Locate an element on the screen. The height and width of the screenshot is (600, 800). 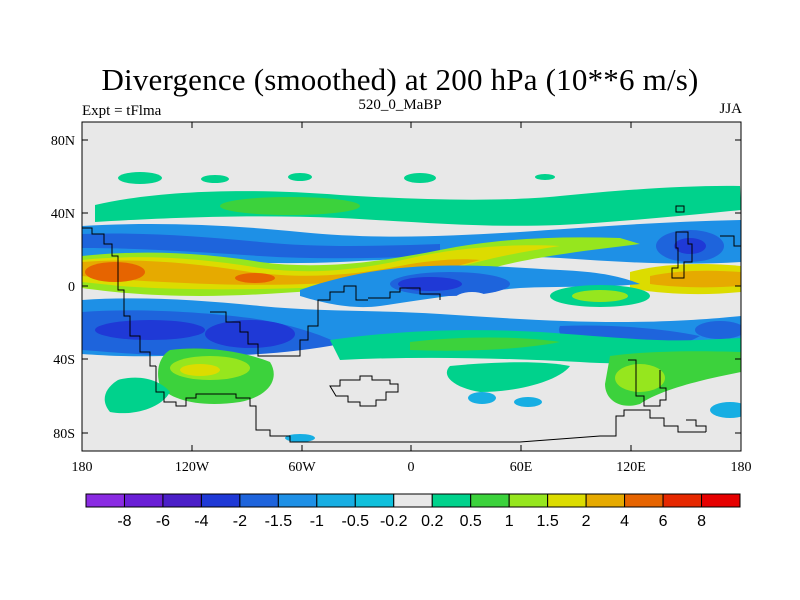
colorbar: -8 -6 -4 -2 -1.5 -1 -0.5 -0.2 0.2 0.5 1 1.5 2 4 6 8 is located at coordinates (413, 511).